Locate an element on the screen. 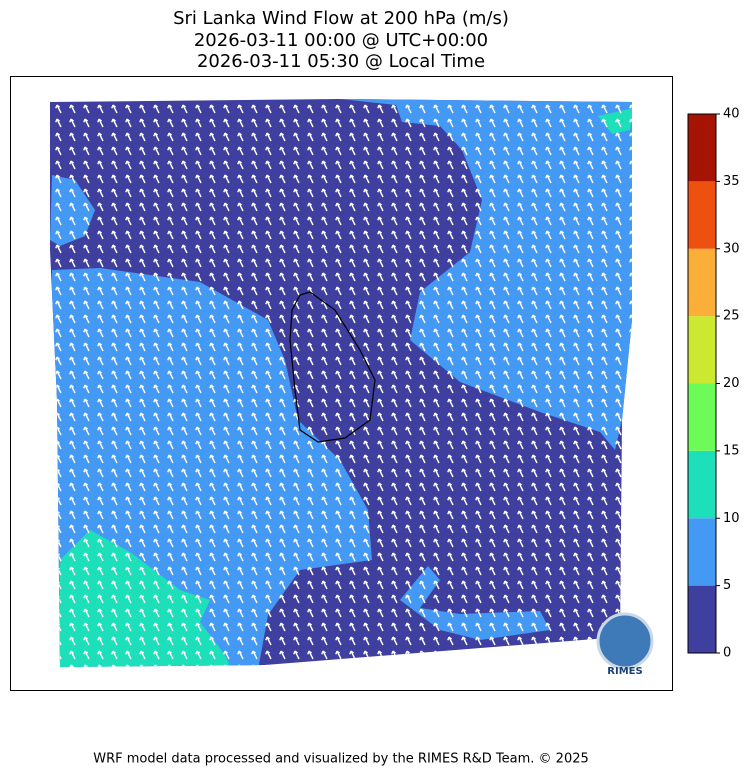 The width and height of the screenshot is (751, 780). tick-label: 25 is located at coordinates (731, 316).